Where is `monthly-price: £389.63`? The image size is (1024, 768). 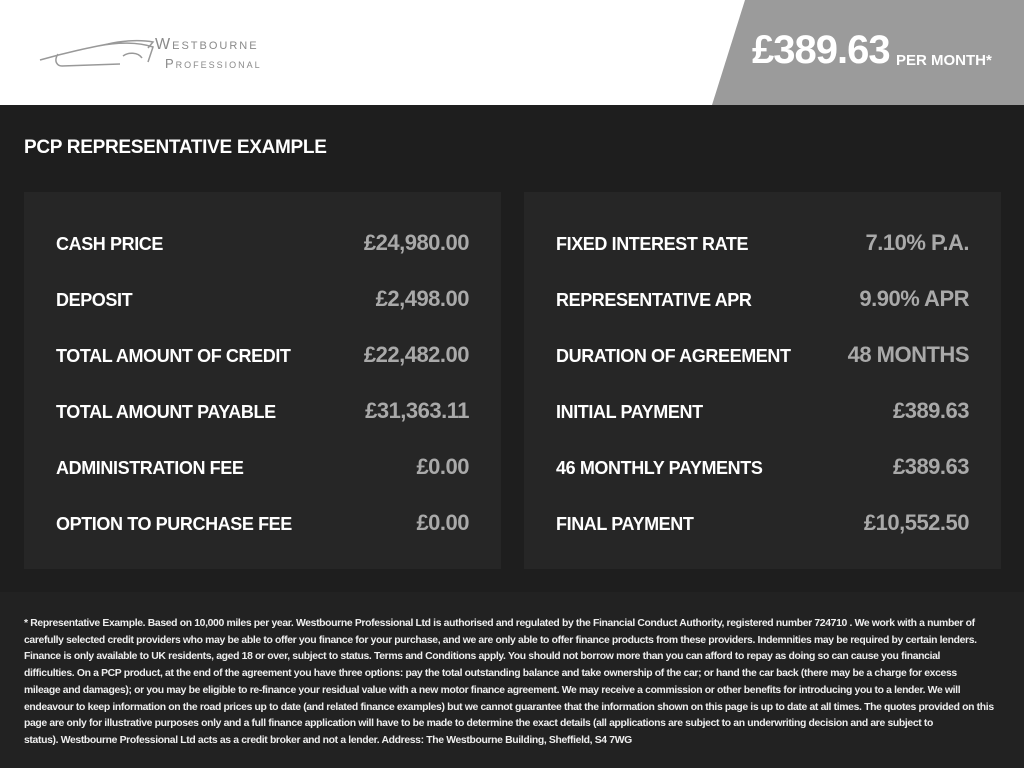
monthly-price: £389.63 is located at coordinates (821, 50).